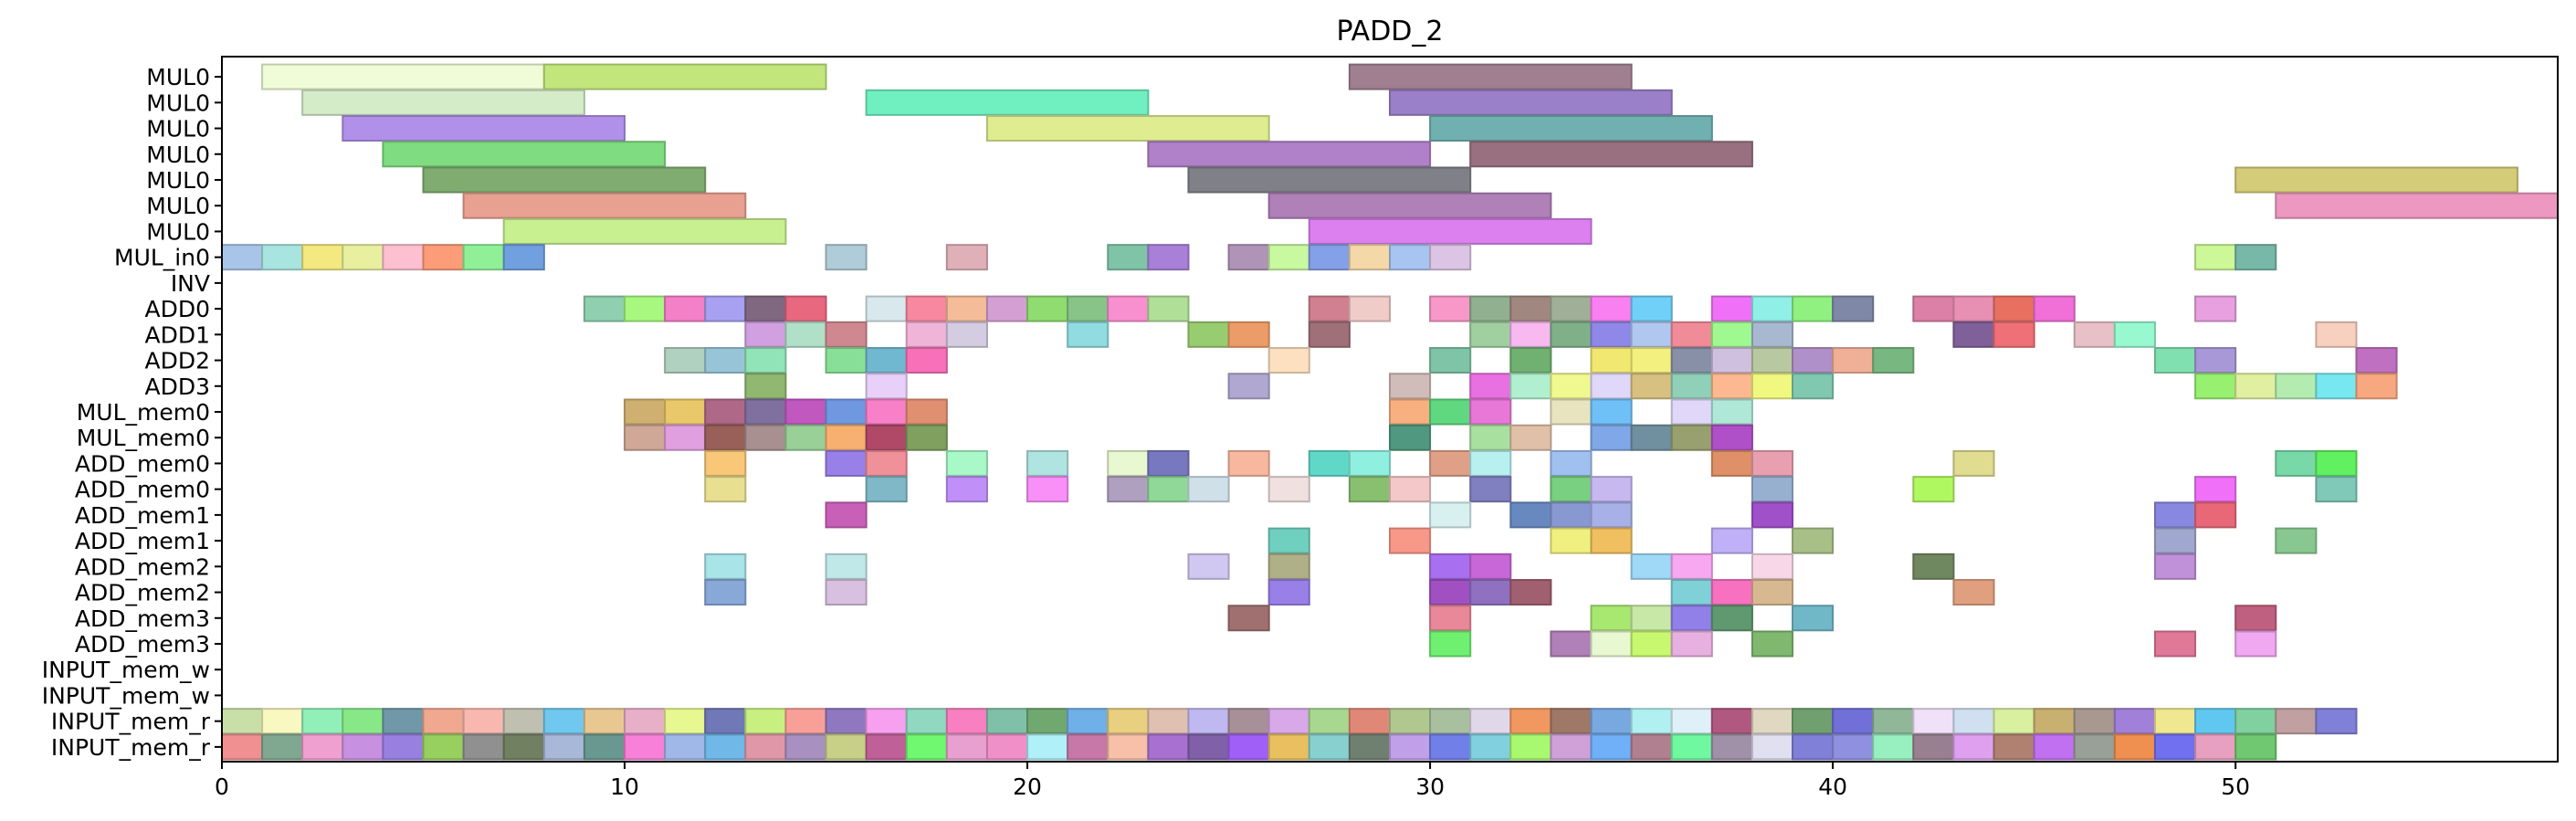 The width and height of the screenshot is (2576, 821). I want to click on y-tick-label: ADD_mem0, so click(142, 490).